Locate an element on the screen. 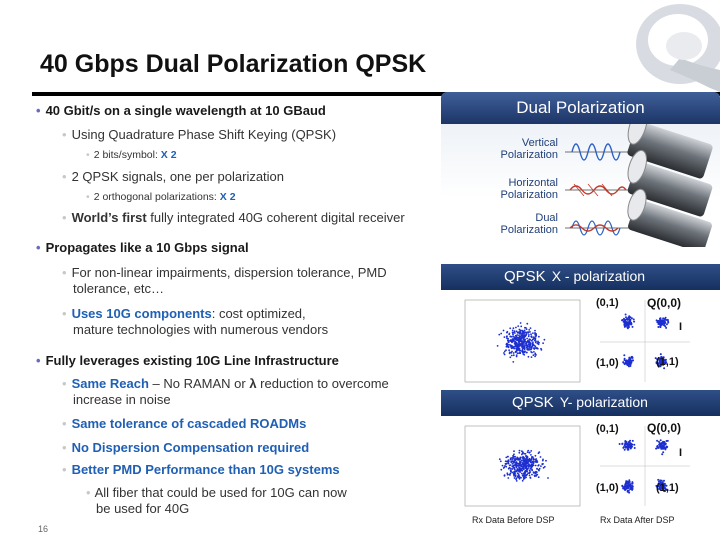 The width and height of the screenshot is (720, 540). bullet-propagates: • Propagates like a 10 Gbps signal is located at coordinates (142, 247).